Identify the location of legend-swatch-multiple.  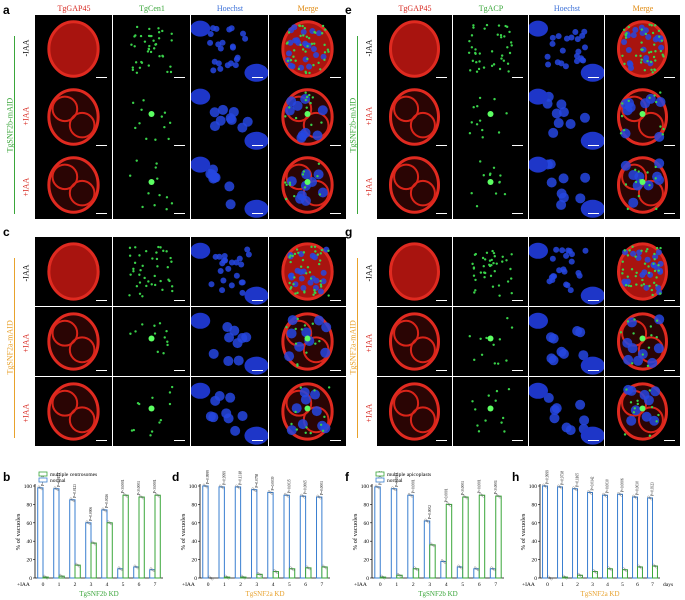
(43, 474).